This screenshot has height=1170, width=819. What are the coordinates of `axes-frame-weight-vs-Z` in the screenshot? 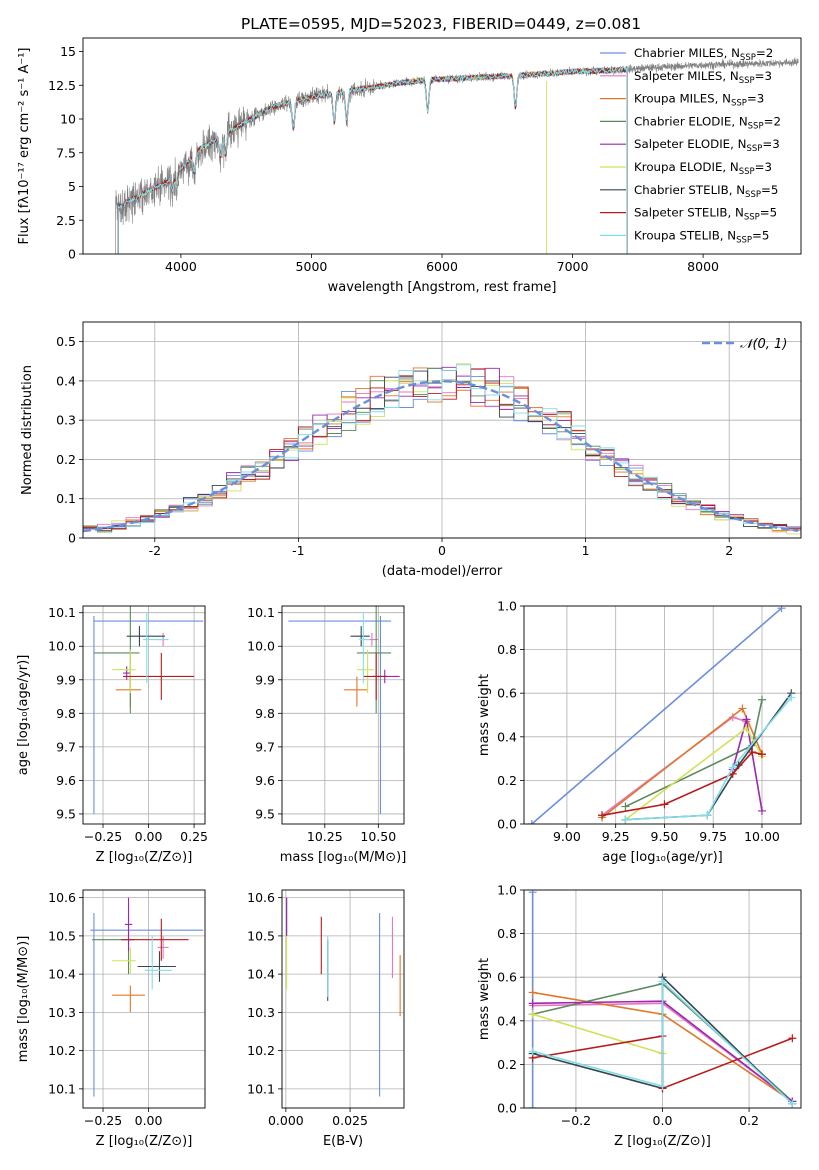 It's located at (662, 999).